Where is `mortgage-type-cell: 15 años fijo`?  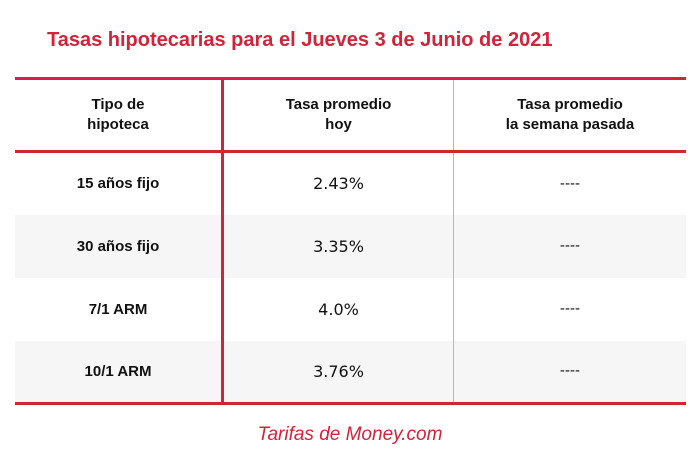
mortgage-type-cell: 15 años fijo is located at coordinates (119, 183).